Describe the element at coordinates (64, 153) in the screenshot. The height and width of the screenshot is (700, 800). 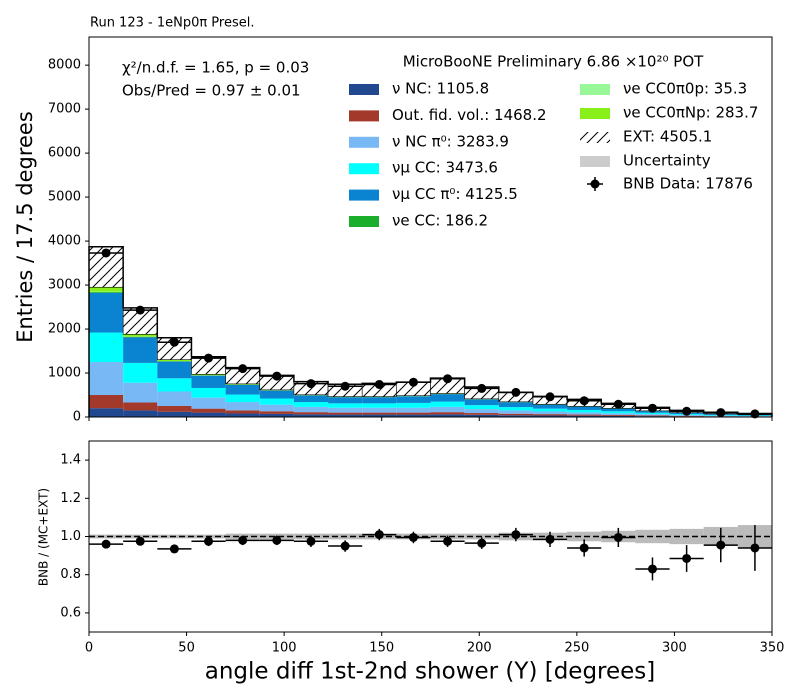
I see `y-tick-label: 6000` at that location.